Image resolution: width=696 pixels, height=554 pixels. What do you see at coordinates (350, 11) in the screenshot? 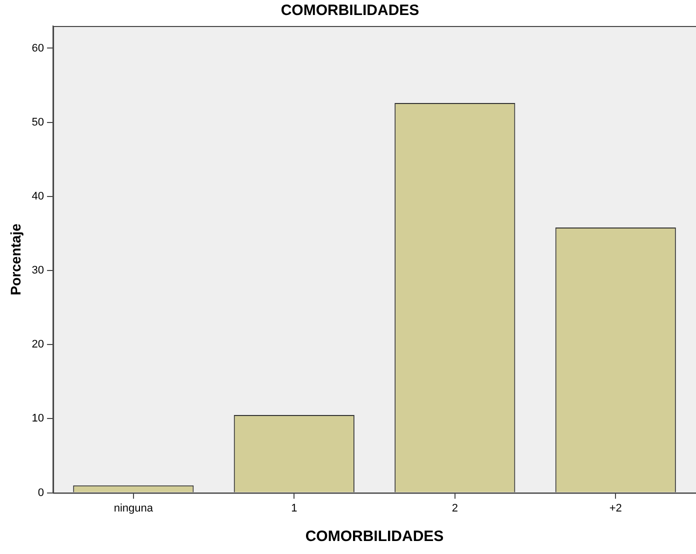
I see `chart-title: COMORBILIDADES` at bounding box center [350, 11].